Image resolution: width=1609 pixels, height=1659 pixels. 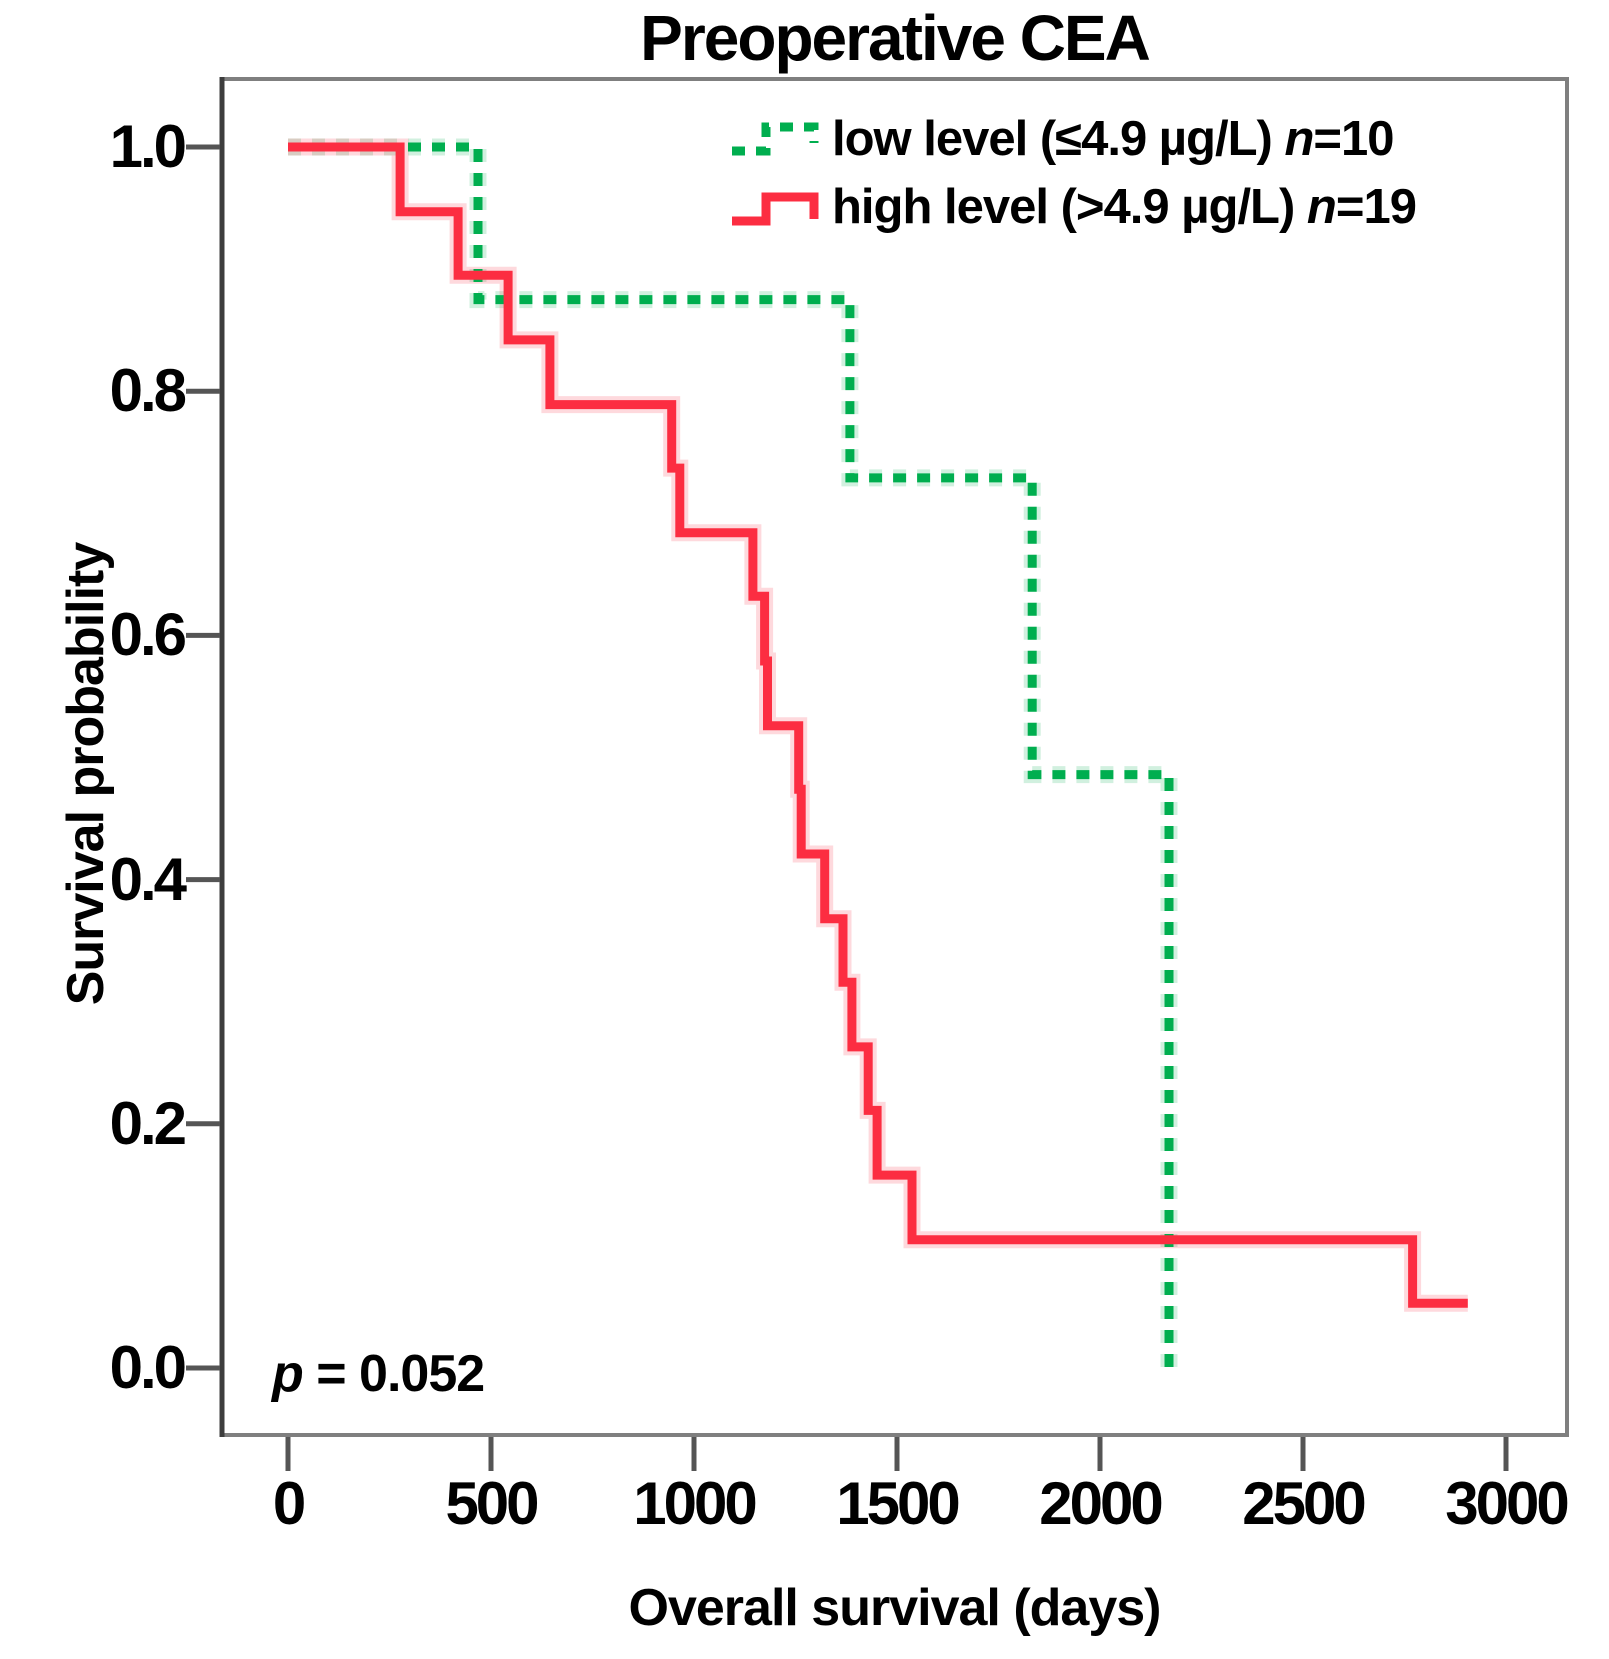 I want to click on x-tick-label: 3000, so click(x=1507, y=1503).